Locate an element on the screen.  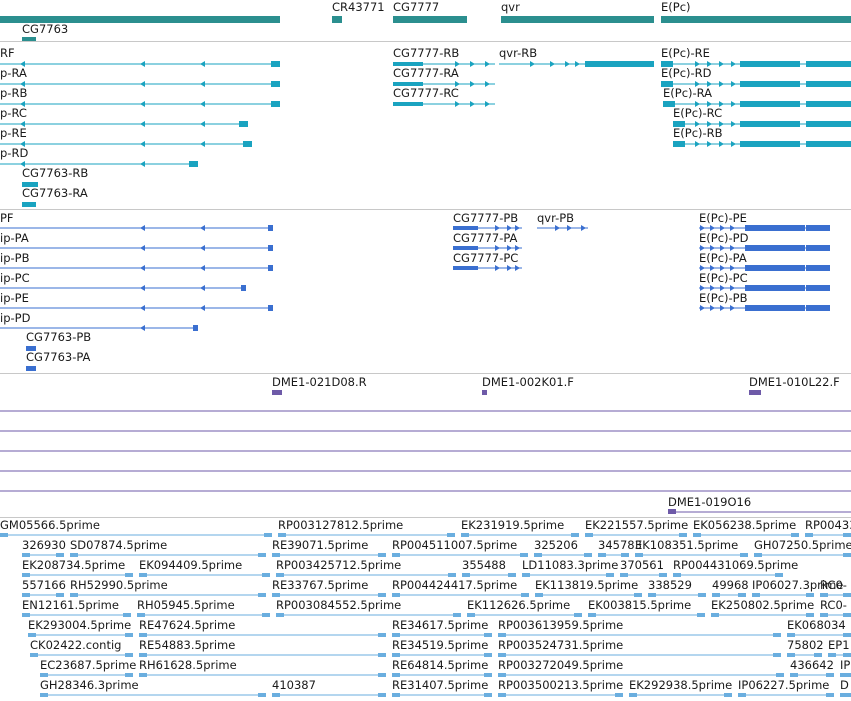
mrna-label-e-pc-re: E(Pc)-RE is located at coordinates (685, 53).